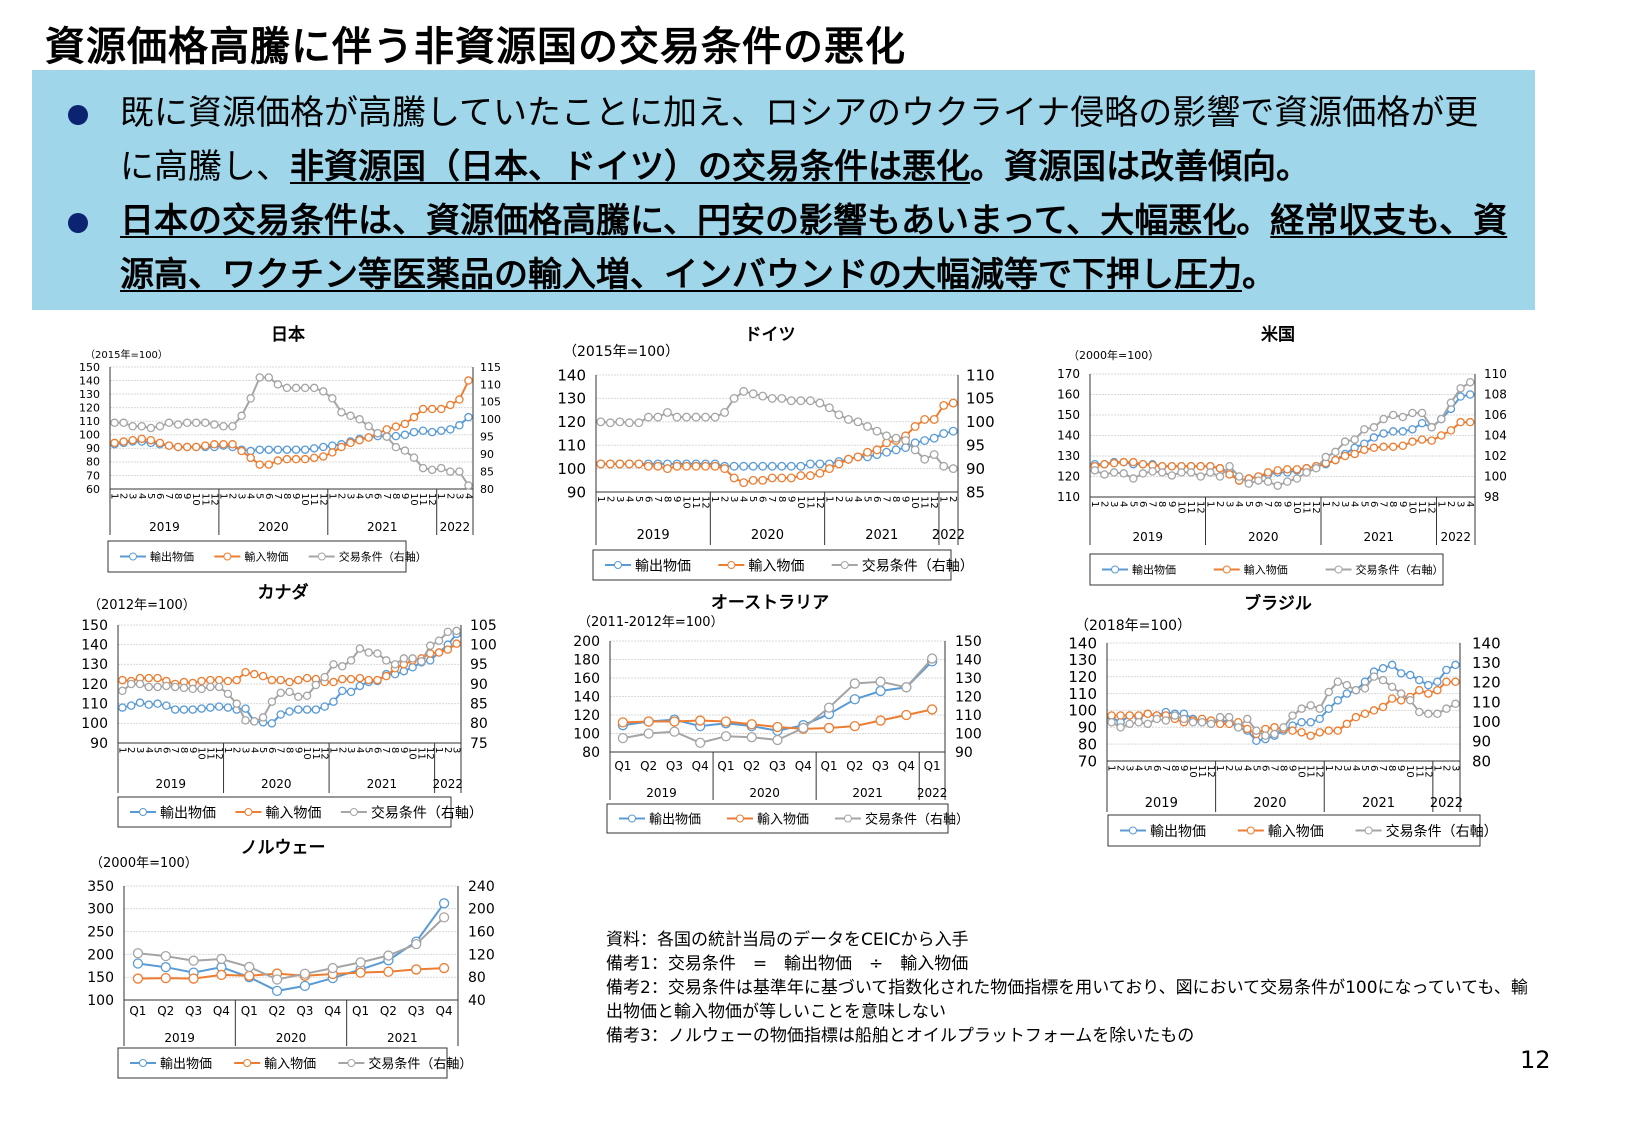 The image size is (1625, 1125). What do you see at coordinates (283, 848) in the screenshot?
I see `chart-title: ノルウェー` at bounding box center [283, 848].